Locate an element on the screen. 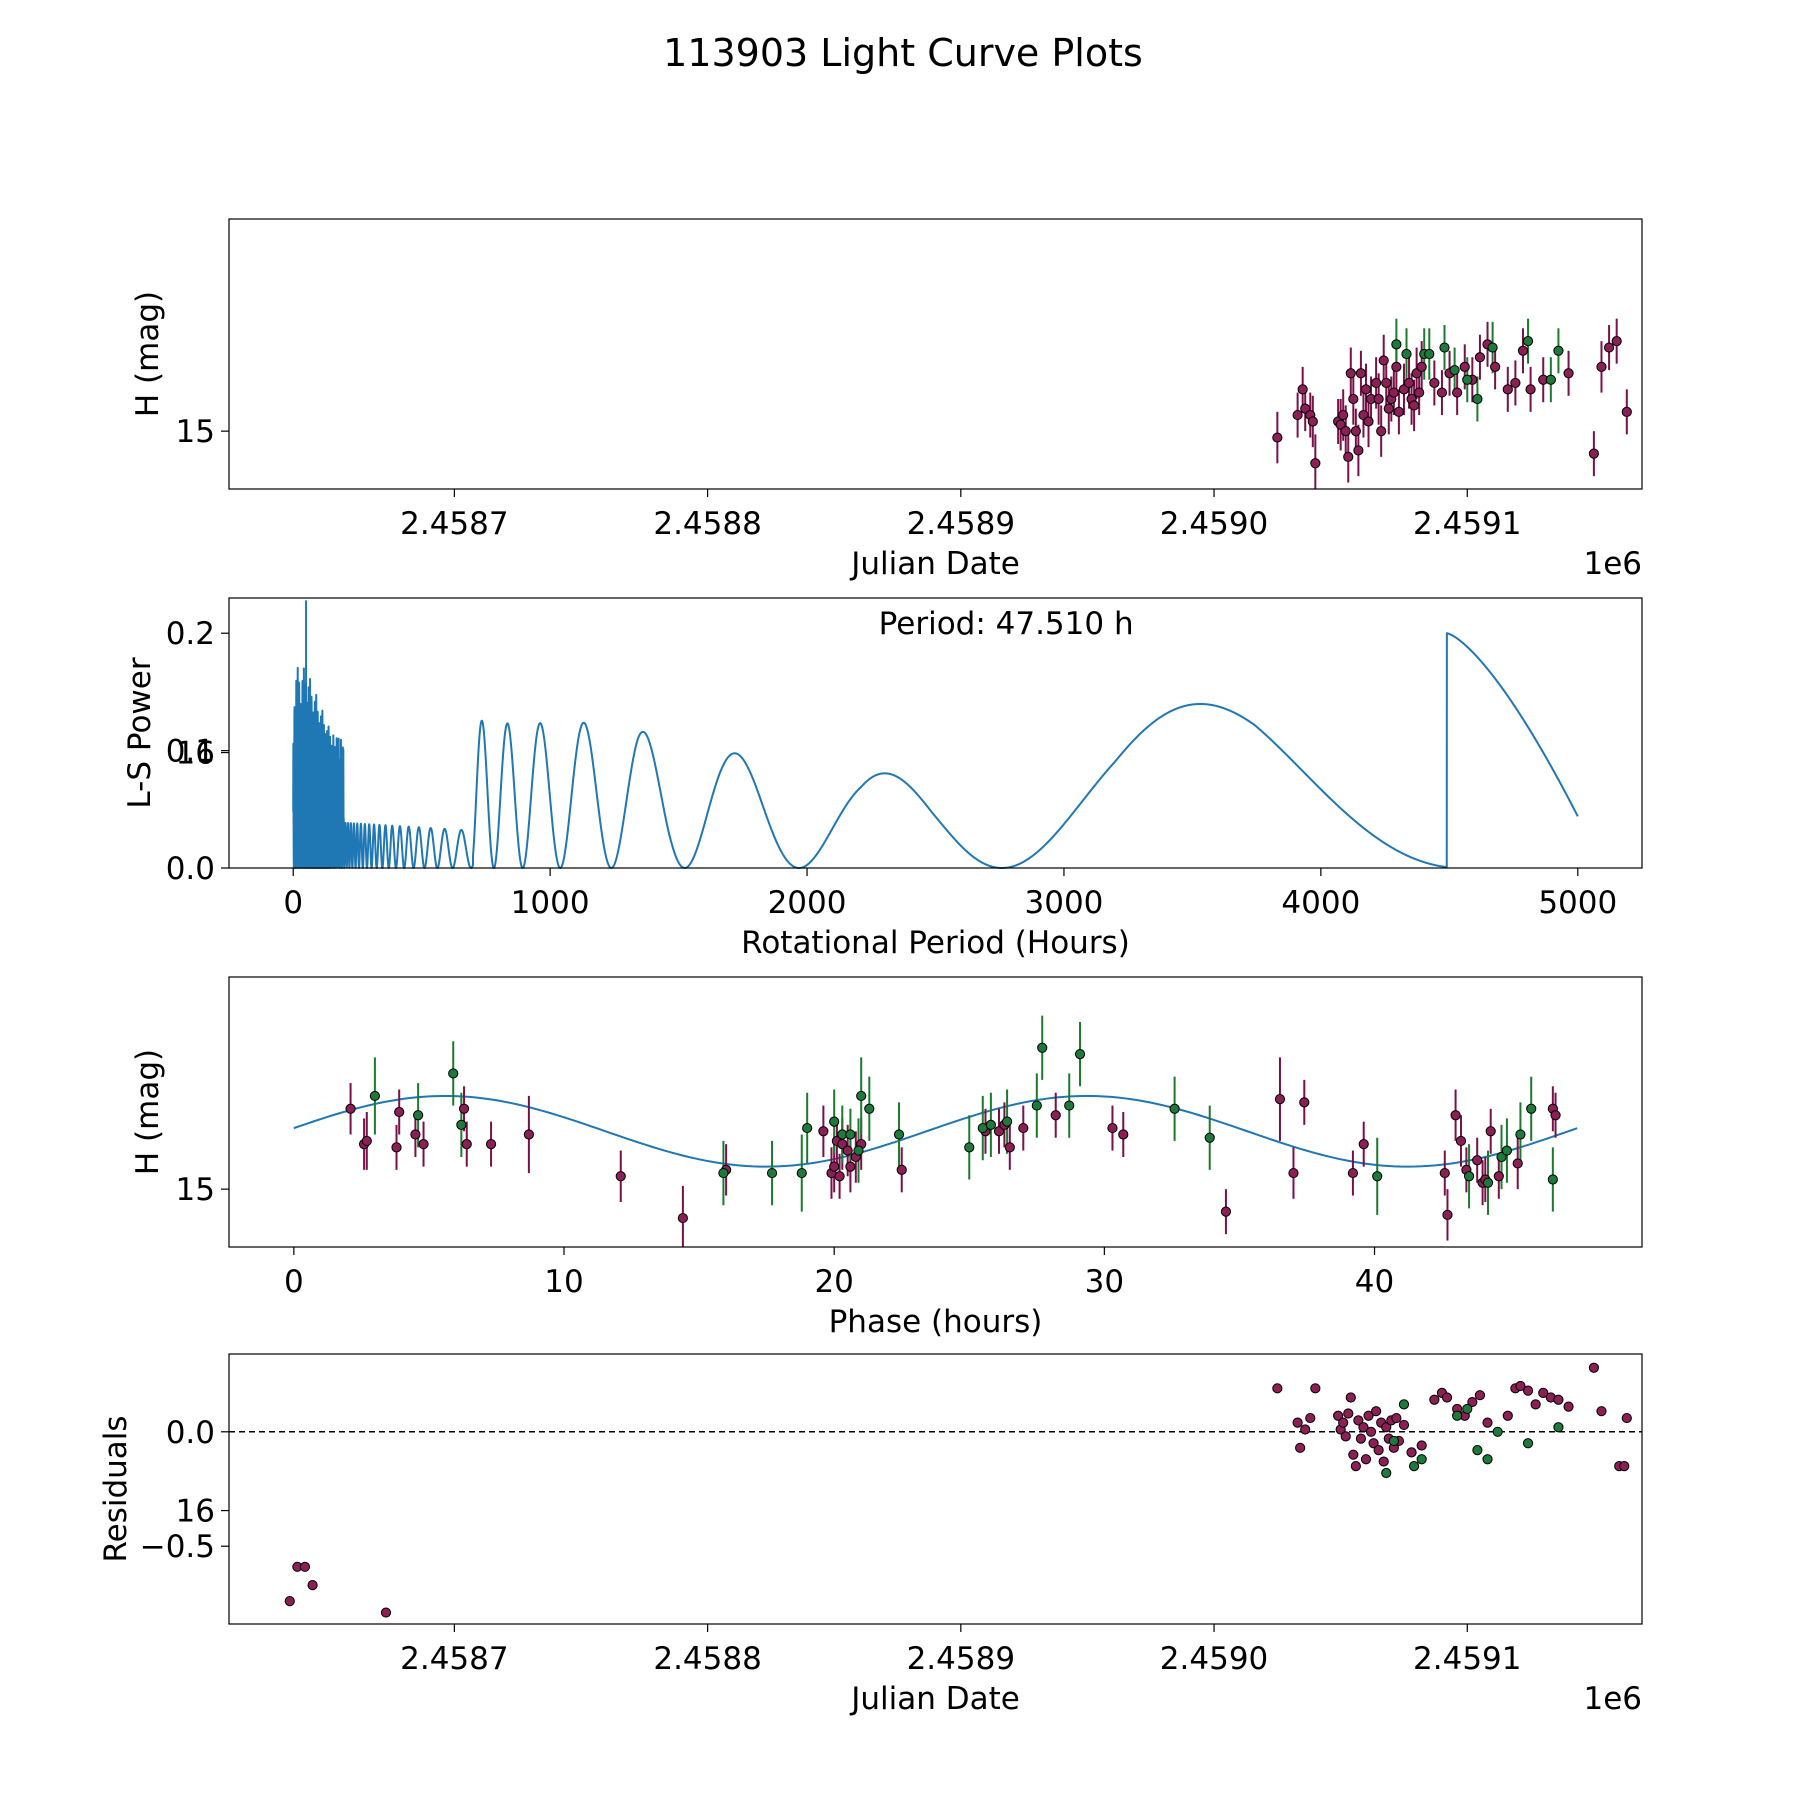  x-tick-label: 2000 is located at coordinates (807, 903).